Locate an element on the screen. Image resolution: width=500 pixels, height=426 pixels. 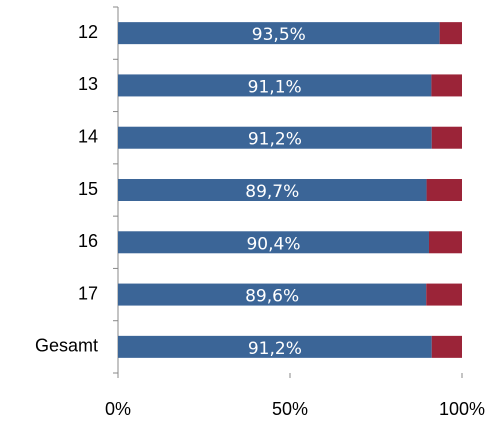
value-label: 89,7% is located at coordinates (272, 192).